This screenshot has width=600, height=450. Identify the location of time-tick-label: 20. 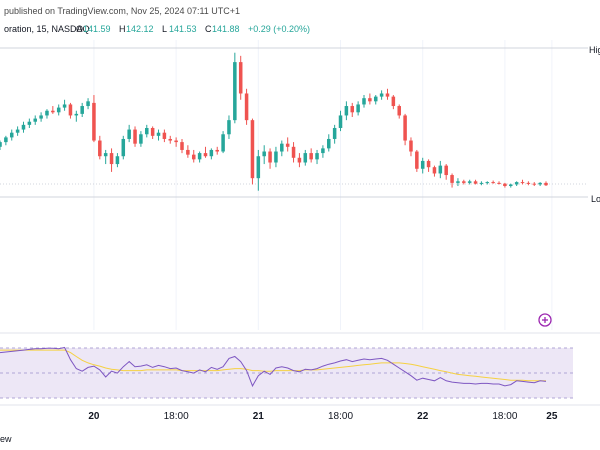
(94, 416).